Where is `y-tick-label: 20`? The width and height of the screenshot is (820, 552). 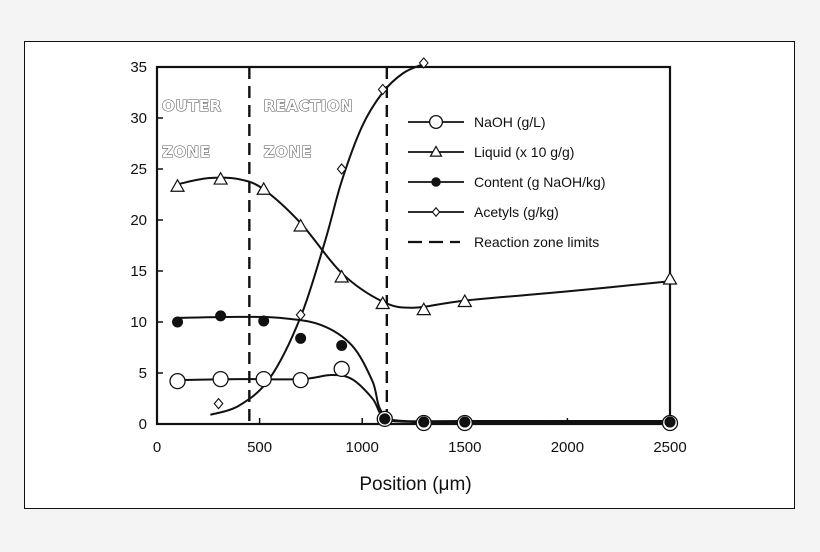 y-tick-label: 20 is located at coordinates (138, 220).